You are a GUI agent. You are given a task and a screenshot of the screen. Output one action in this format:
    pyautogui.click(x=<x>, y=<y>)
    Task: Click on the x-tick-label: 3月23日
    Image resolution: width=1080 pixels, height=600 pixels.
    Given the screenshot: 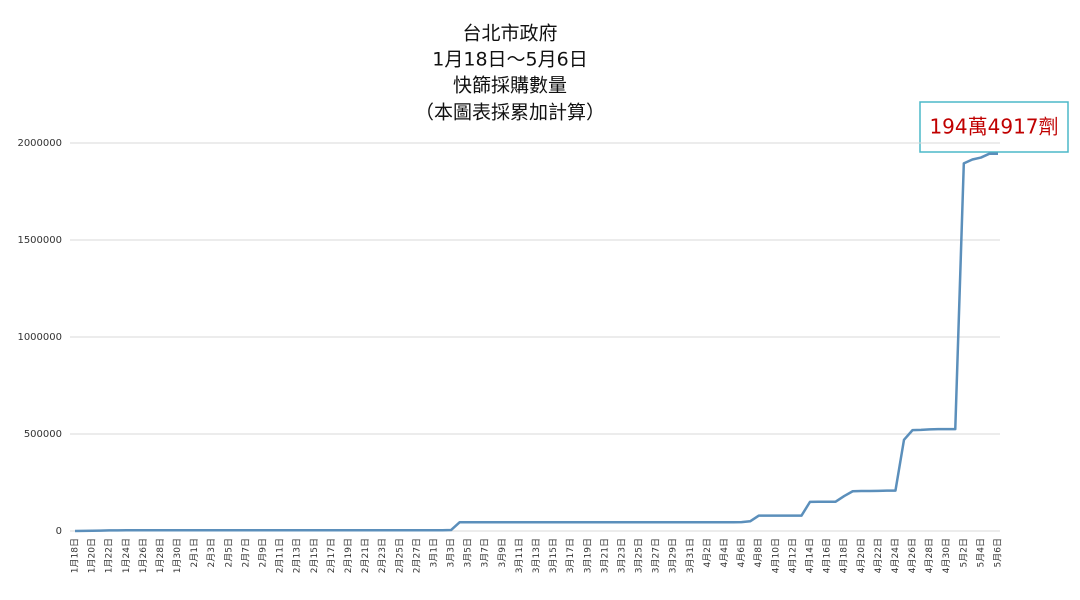 What is the action you would take?
    pyautogui.click(x=621, y=555)
    